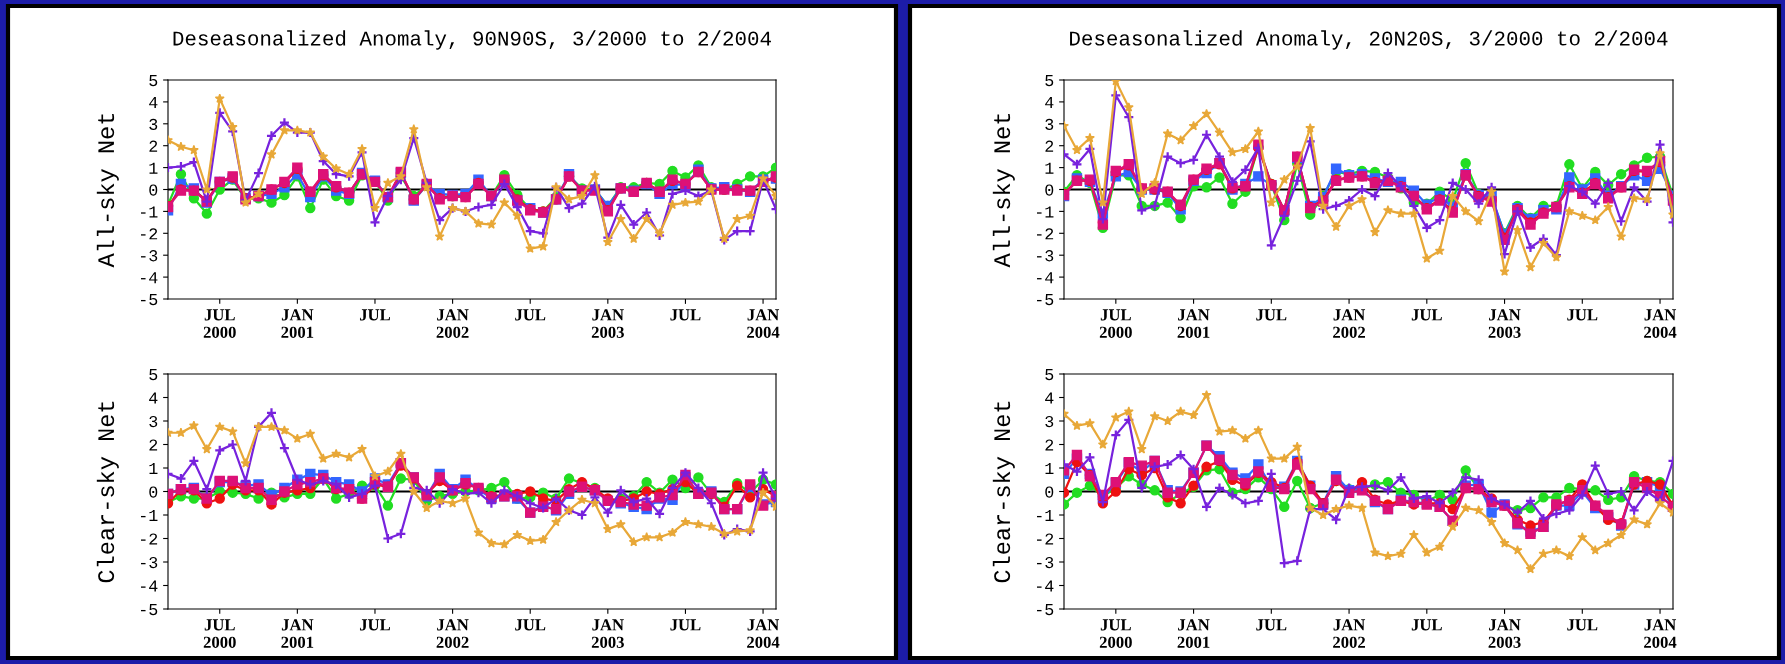 The width and height of the screenshot is (1785, 664). What do you see at coordinates (1369, 40) in the screenshot?
I see `chart-title: Deseasonalized Anomaly, 20N20S, 3/2000 to 2/2004` at bounding box center [1369, 40].